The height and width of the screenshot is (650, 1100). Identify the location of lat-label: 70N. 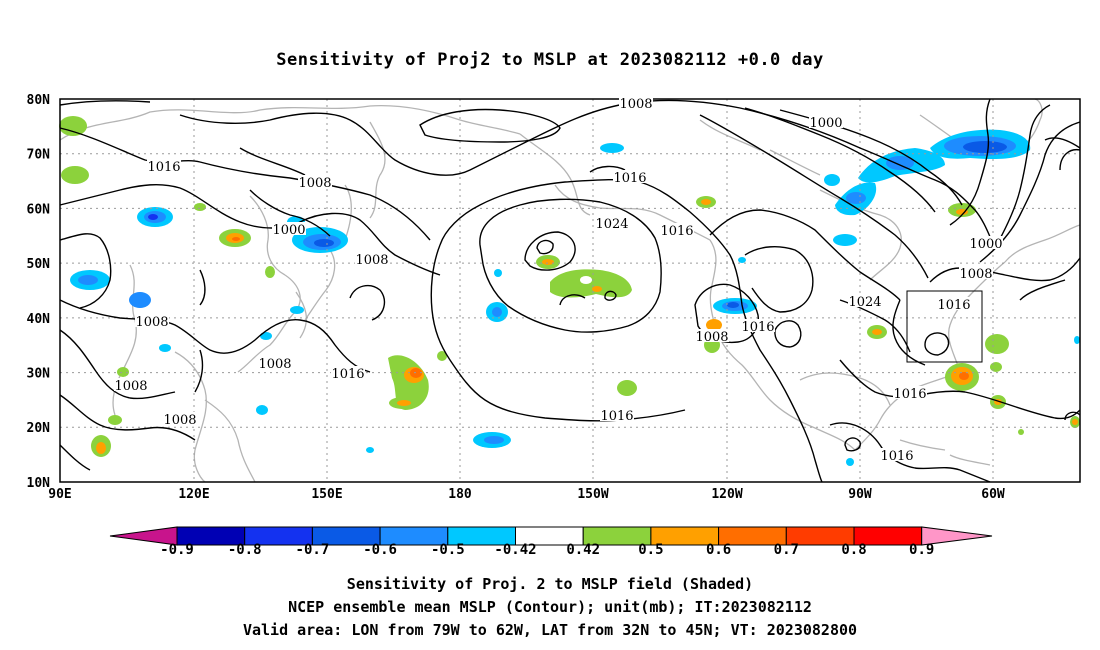
(39, 155).